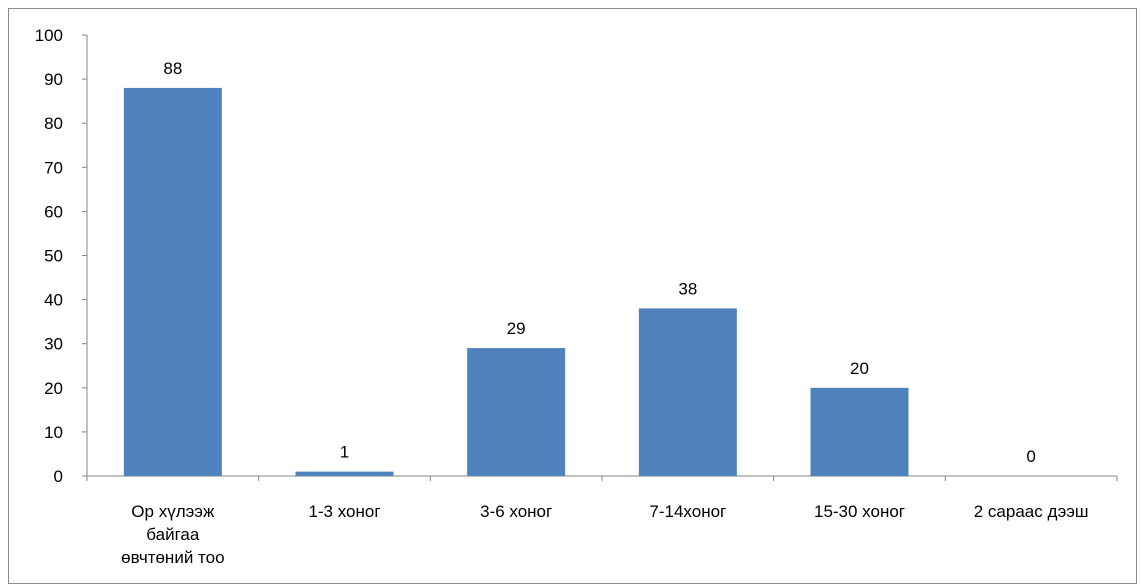 This screenshot has height=588, width=1141. I want to click on y-tick-label: 50, so click(53, 256).